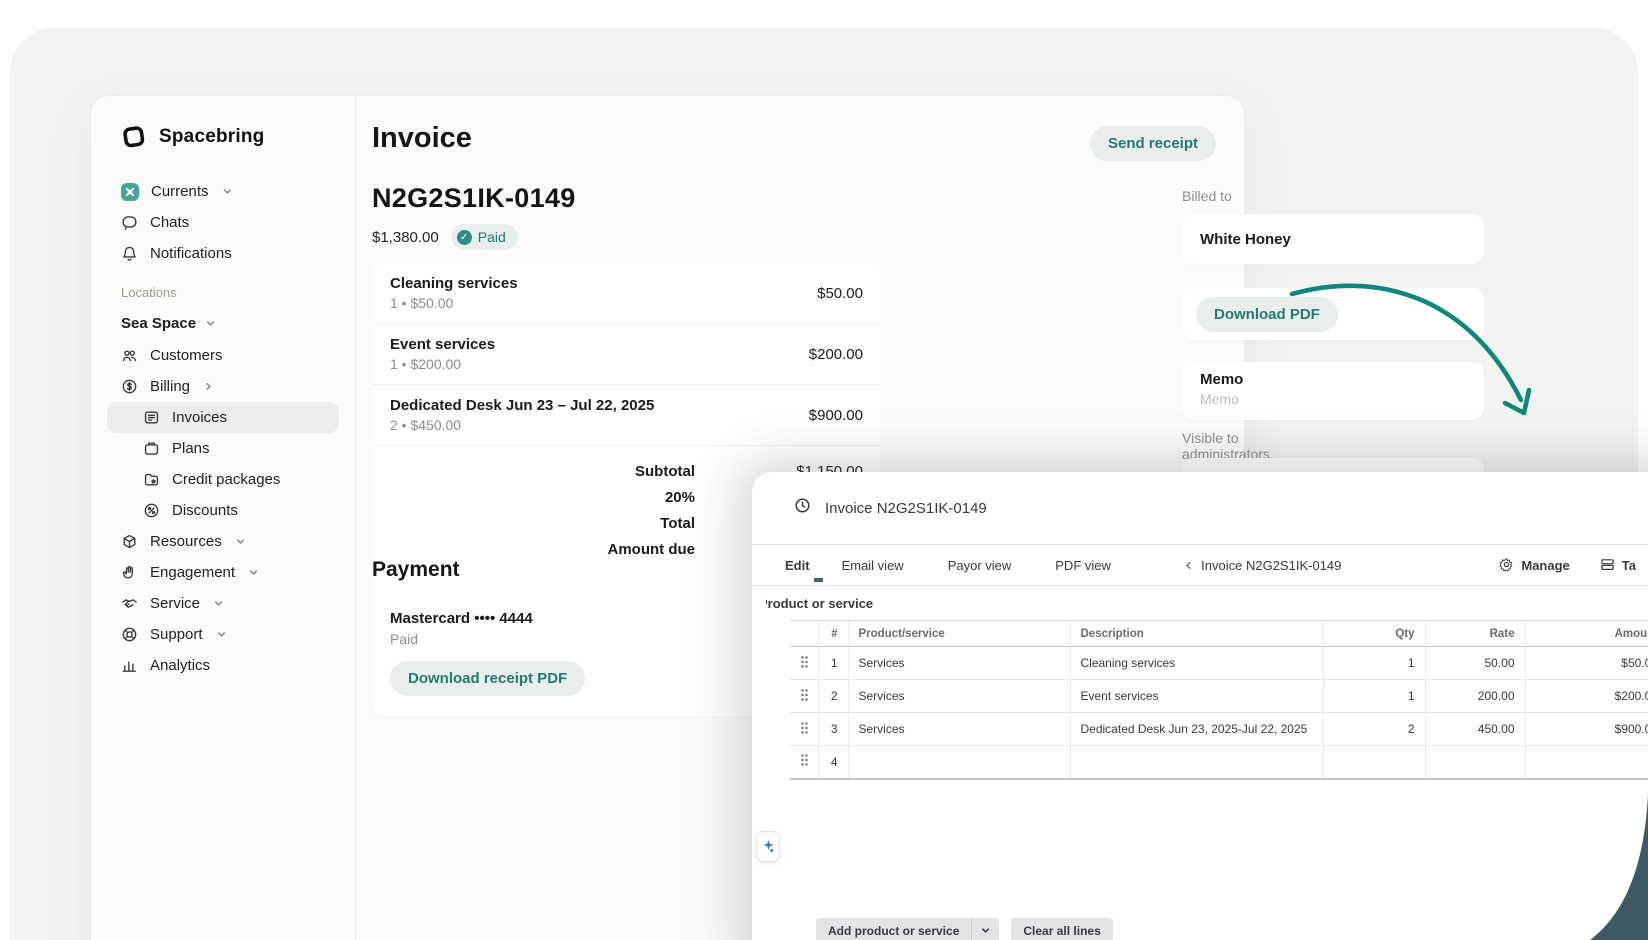 The height and width of the screenshot is (940, 1648). Describe the element at coordinates (488, 678) in the screenshot. I see `download-receipt-button: Download receipt PDF` at that location.